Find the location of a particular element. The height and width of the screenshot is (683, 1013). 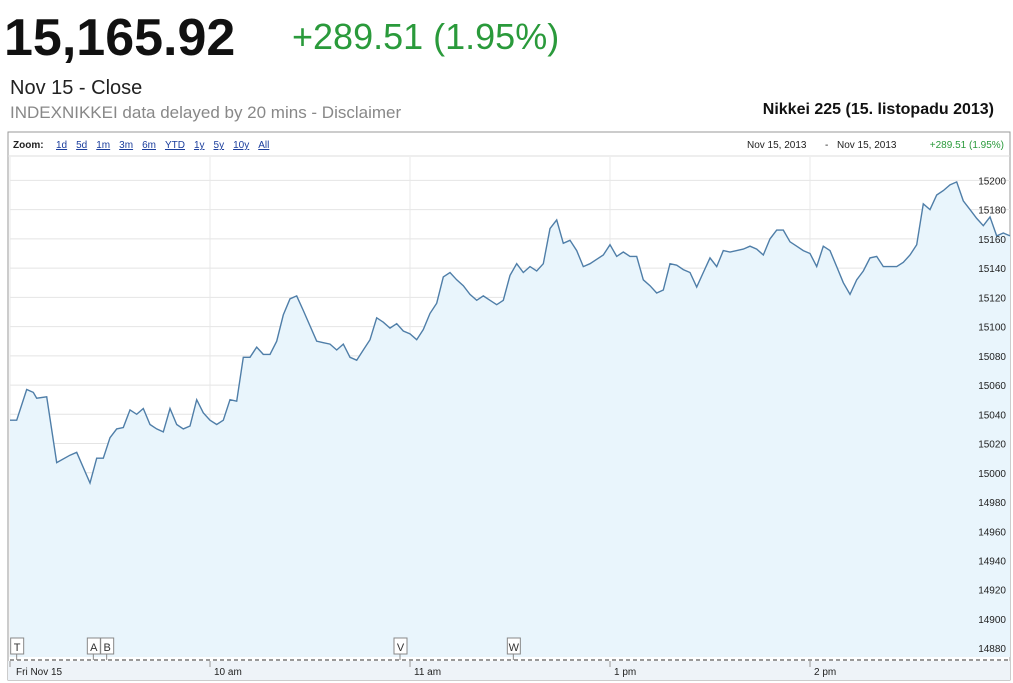

flag-label: V is located at coordinates (401, 648).